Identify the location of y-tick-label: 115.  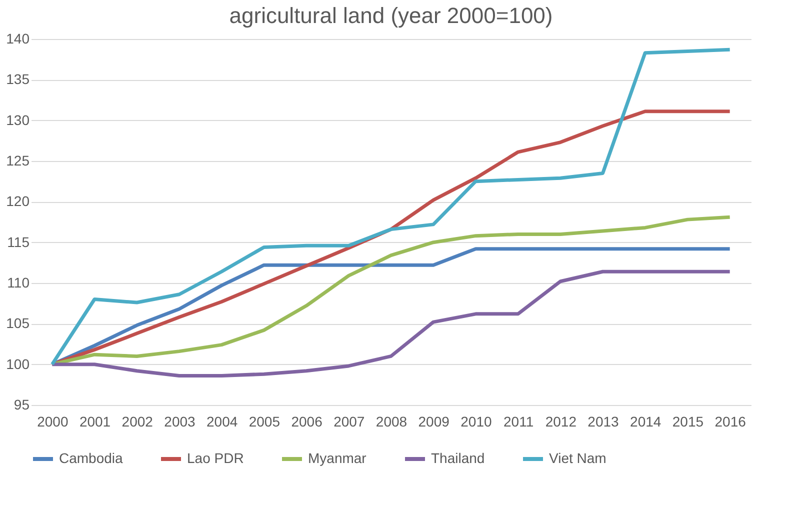
(18, 242).